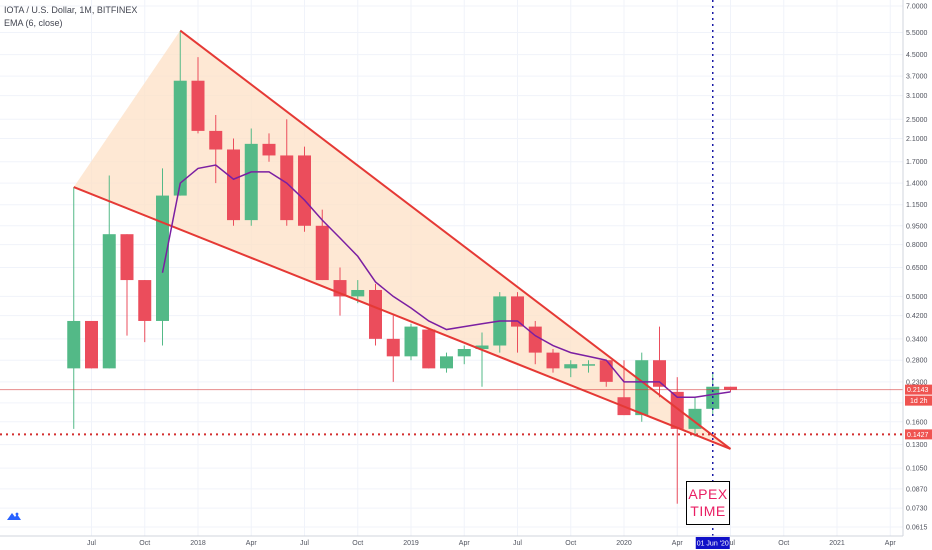 Image resolution: width=932 pixels, height=550 pixels. I want to click on y-tick-label: 2.5000, so click(917, 120).